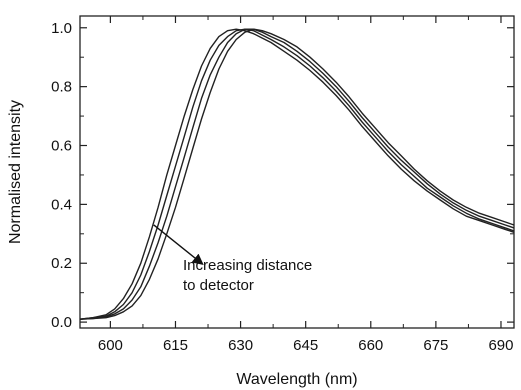 The height and width of the screenshot is (390, 521). Describe the element at coordinates (61, 146) in the screenshot. I see `y-tick-label: 0.6` at that location.